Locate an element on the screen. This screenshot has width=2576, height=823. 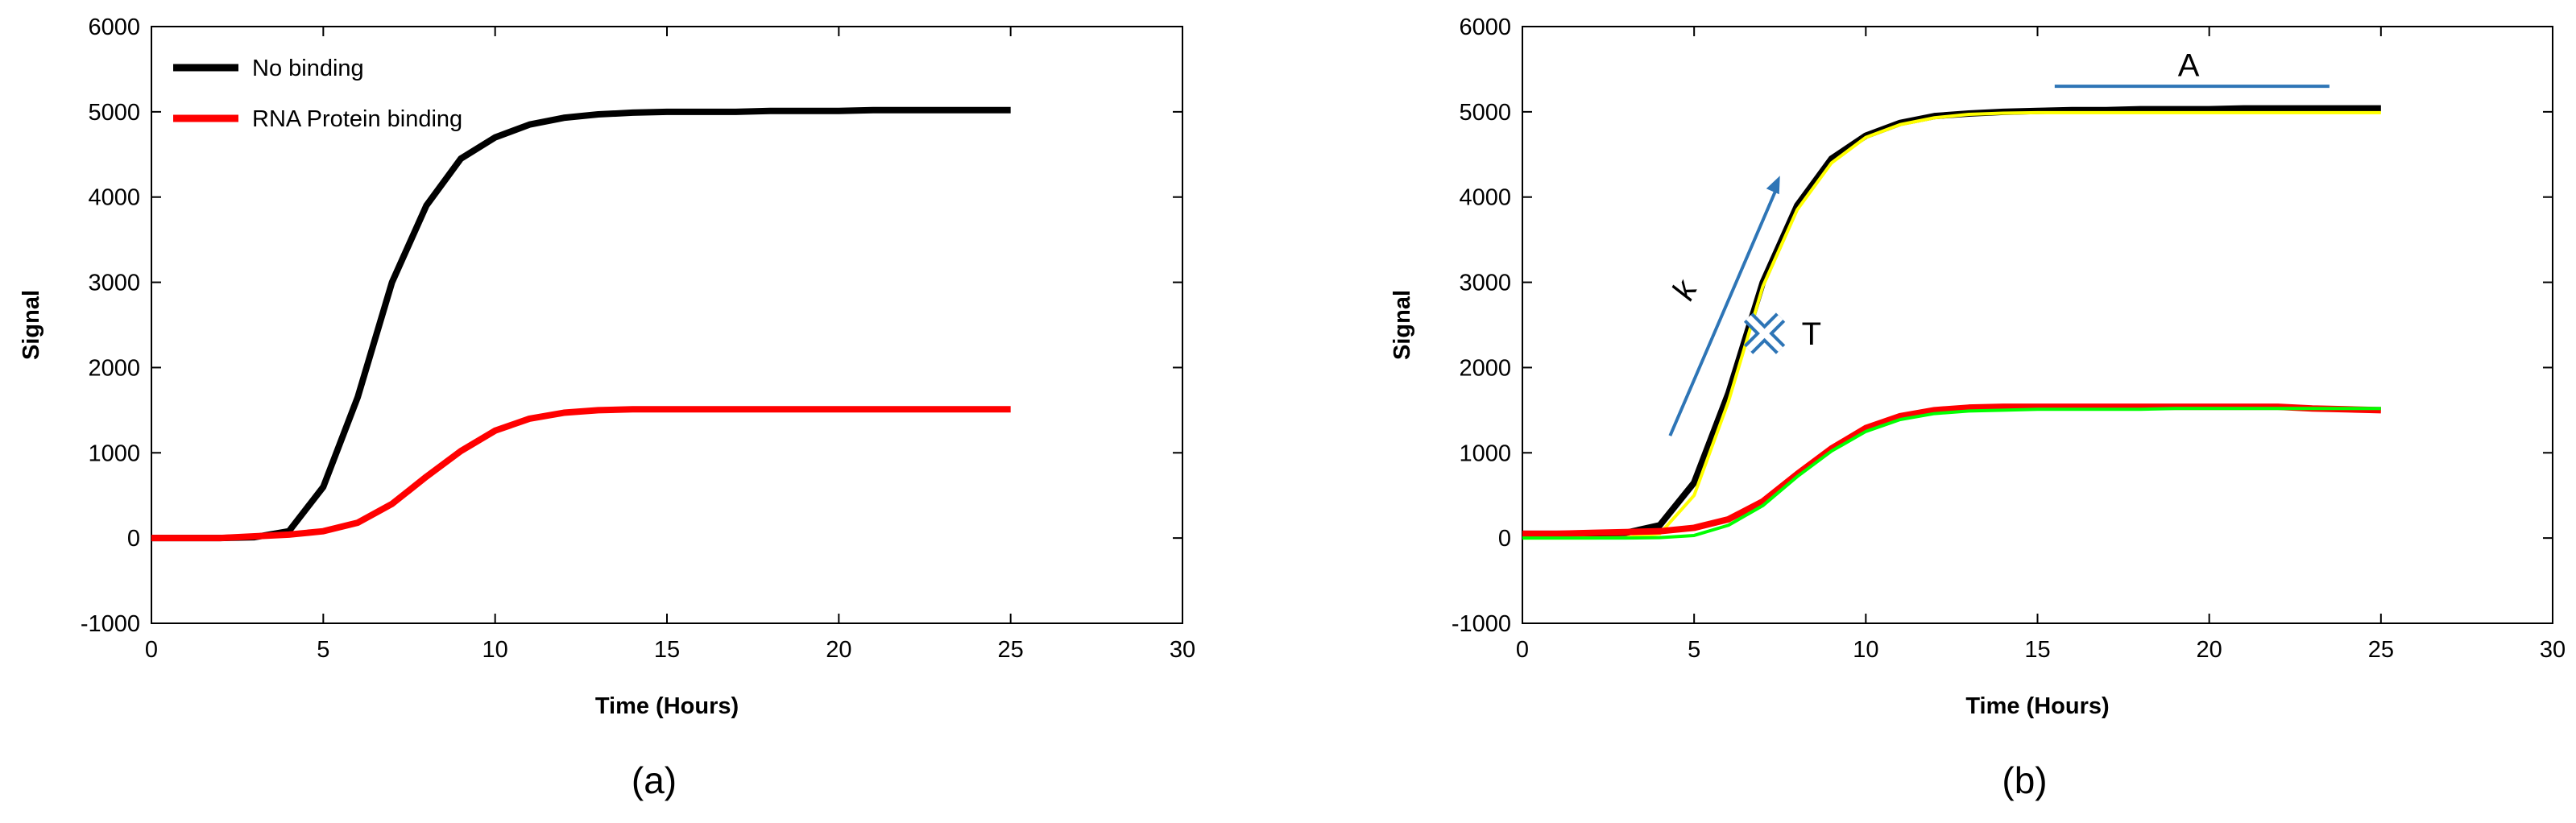
rate-arrowhead is located at coordinates (1773, 185).